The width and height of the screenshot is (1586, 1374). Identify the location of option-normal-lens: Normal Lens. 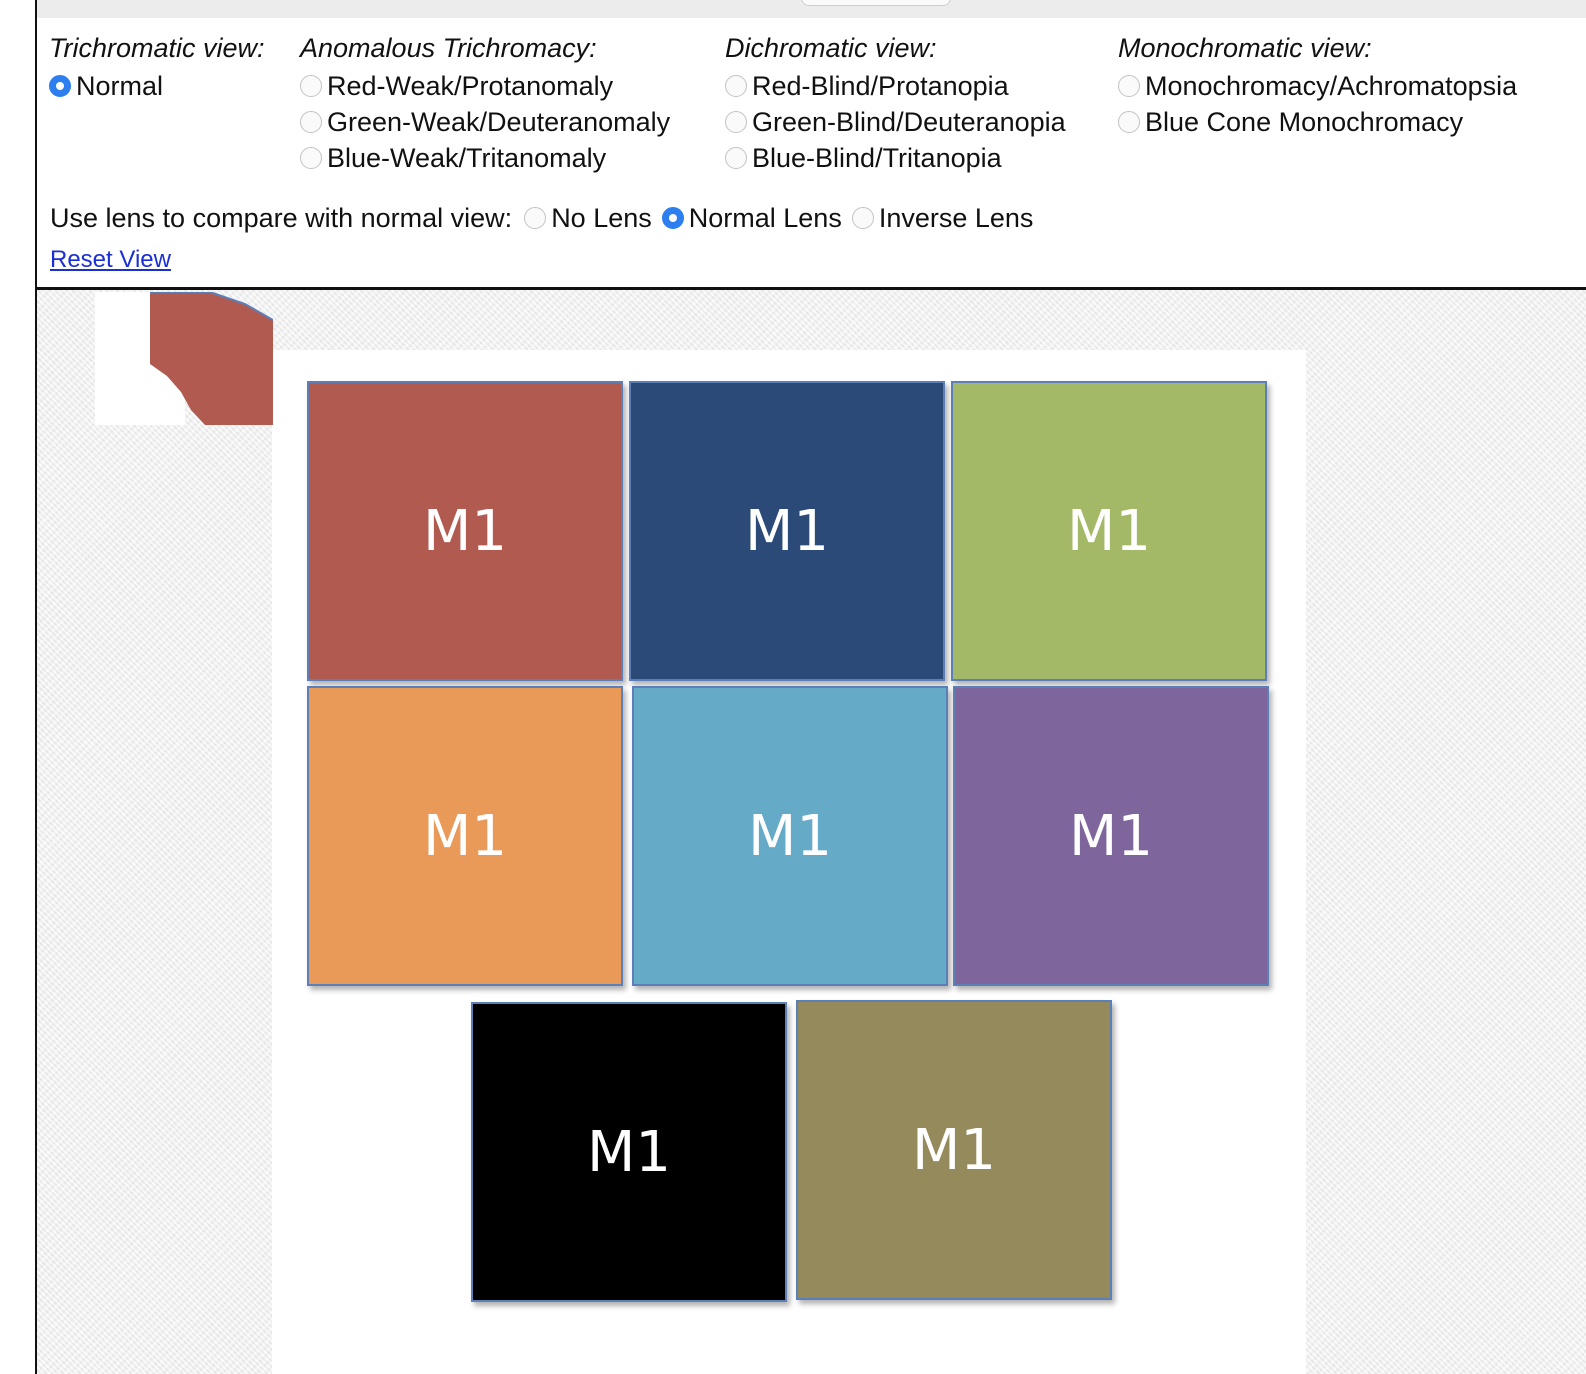
(751, 218).